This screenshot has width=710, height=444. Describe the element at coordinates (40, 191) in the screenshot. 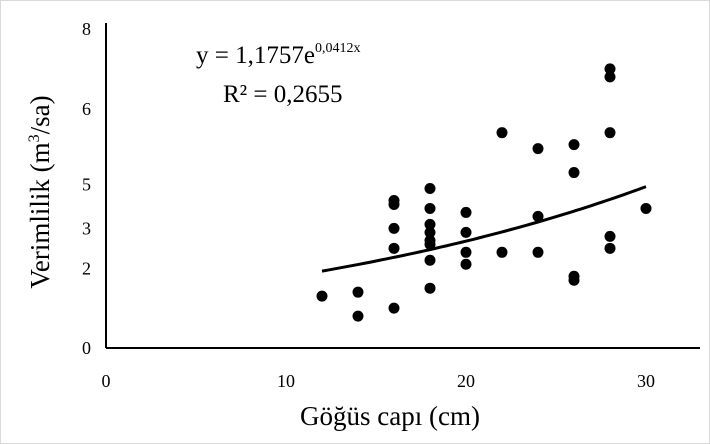

I see `y-axis-title: Verimlilik (m3/sa)` at that location.